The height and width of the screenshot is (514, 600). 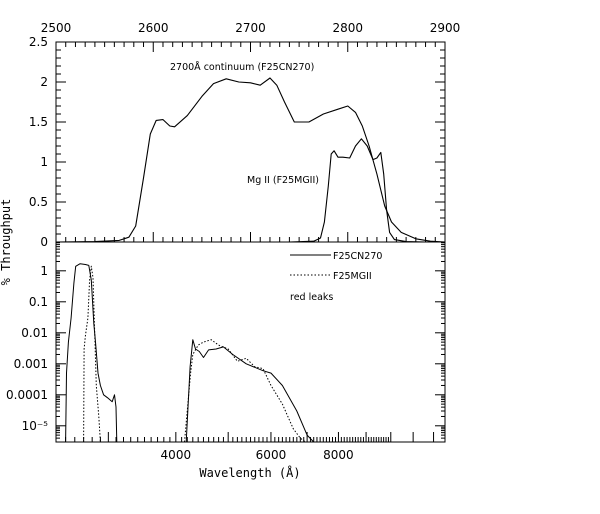 What do you see at coordinates (38, 202) in the screenshot?
I see `y-tick-label: 0.5` at bounding box center [38, 202].